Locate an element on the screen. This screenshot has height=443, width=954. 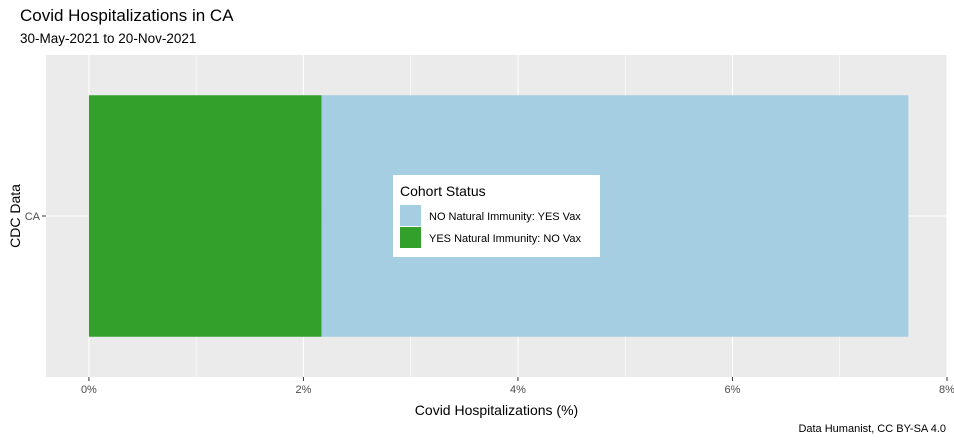
legend-label: NO Natural Immunity: YES Vax is located at coordinates (505, 217).